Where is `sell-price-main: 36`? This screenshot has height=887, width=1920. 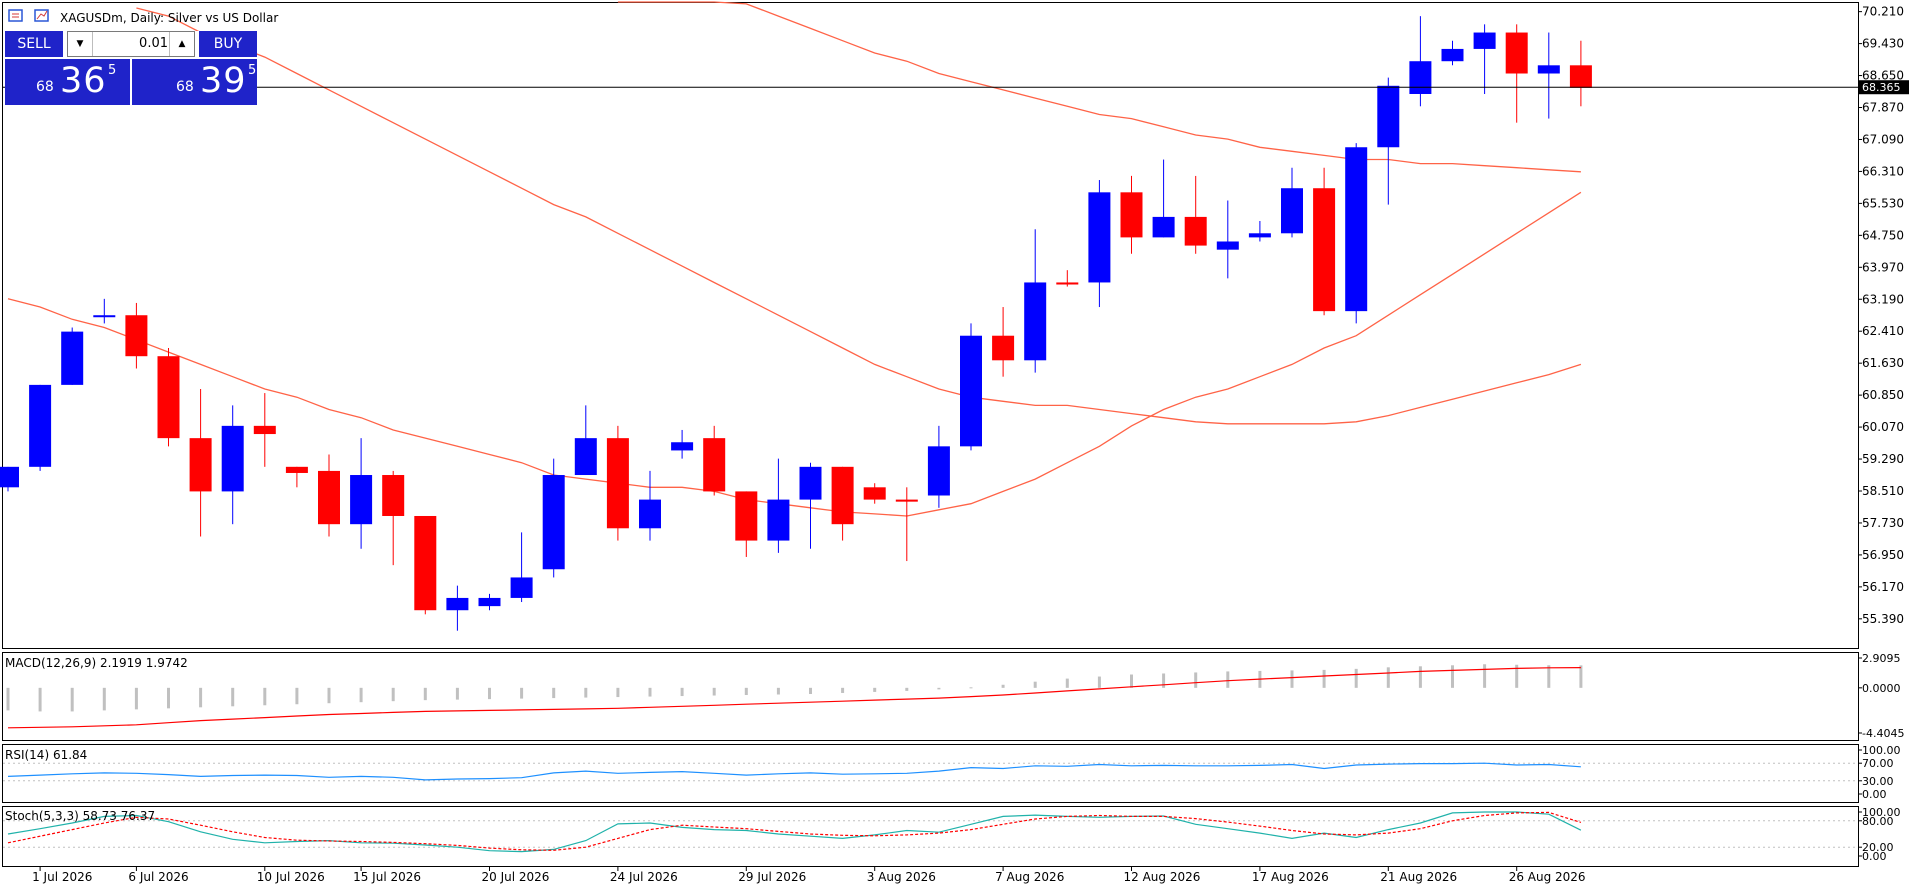
sell-price-main: 36 is located at coordinates (83, 81).